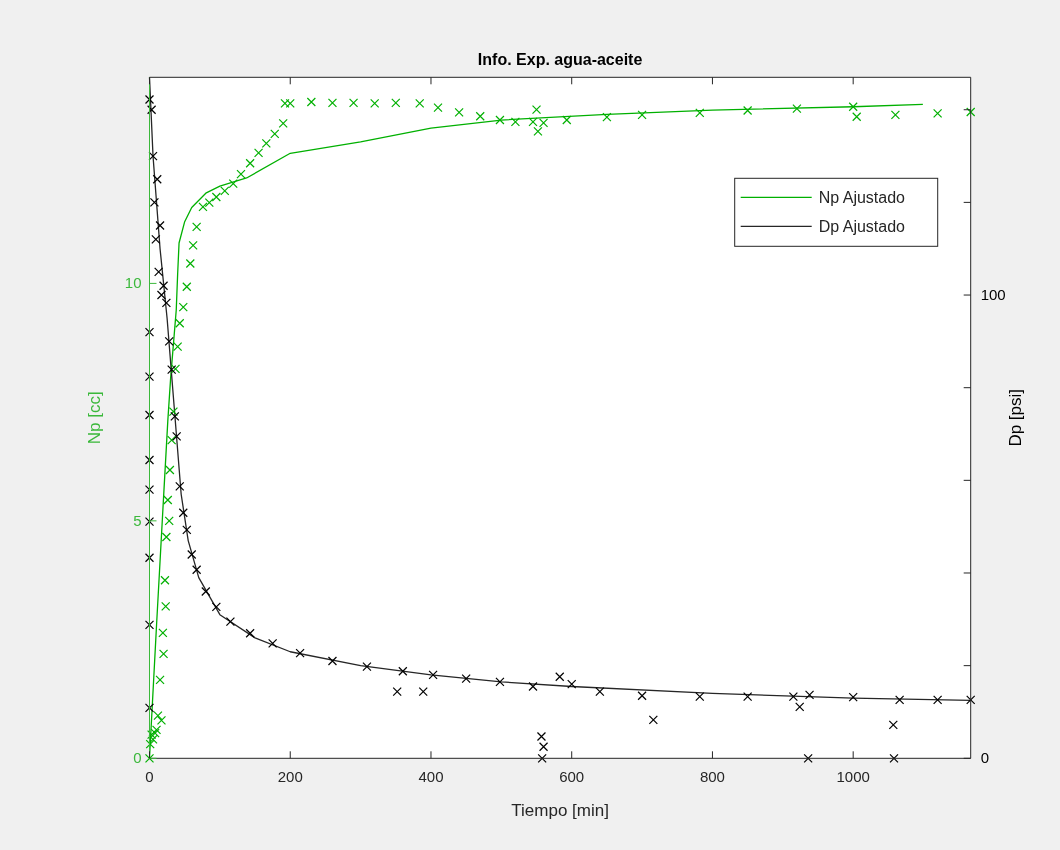 This screenshot has height=850, width=1060. I want to click on x-tick-label: 0, so click(149, 777).